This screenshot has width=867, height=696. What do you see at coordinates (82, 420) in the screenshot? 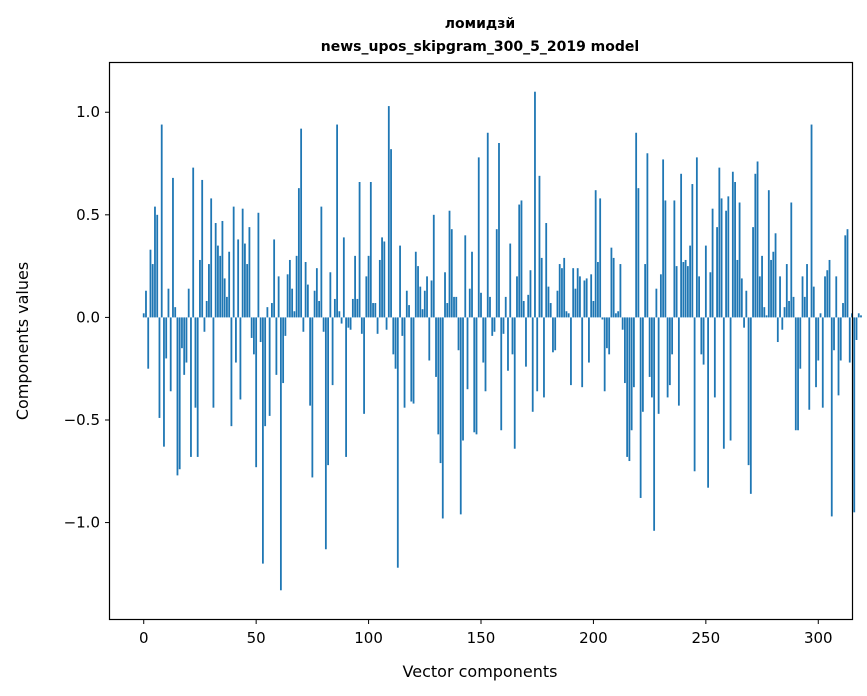
I see `y-tick-label: −0.5` at bounding box center [82, 420].